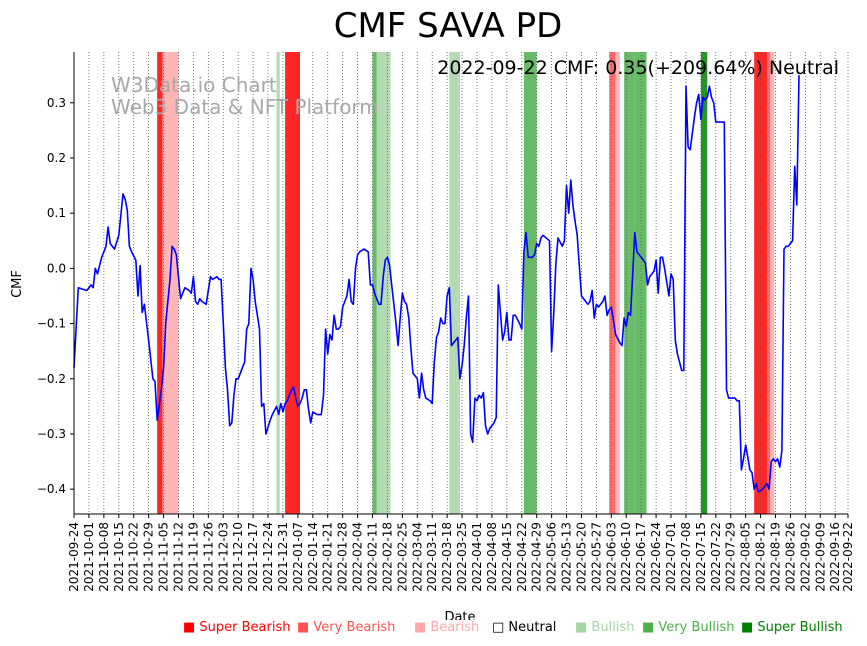 This screenshot has width=867, height=646. What do you see at coordinates (194, 85) in the screenshot?
I see `watermark-line-1: W3Data.io Chart` at bounding box center [194, 85].